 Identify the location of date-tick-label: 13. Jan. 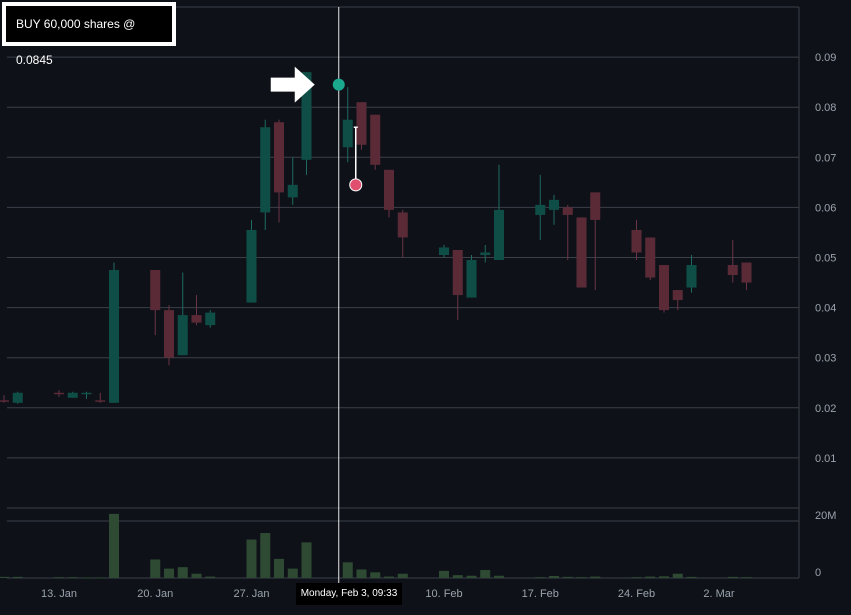
(59, 594).